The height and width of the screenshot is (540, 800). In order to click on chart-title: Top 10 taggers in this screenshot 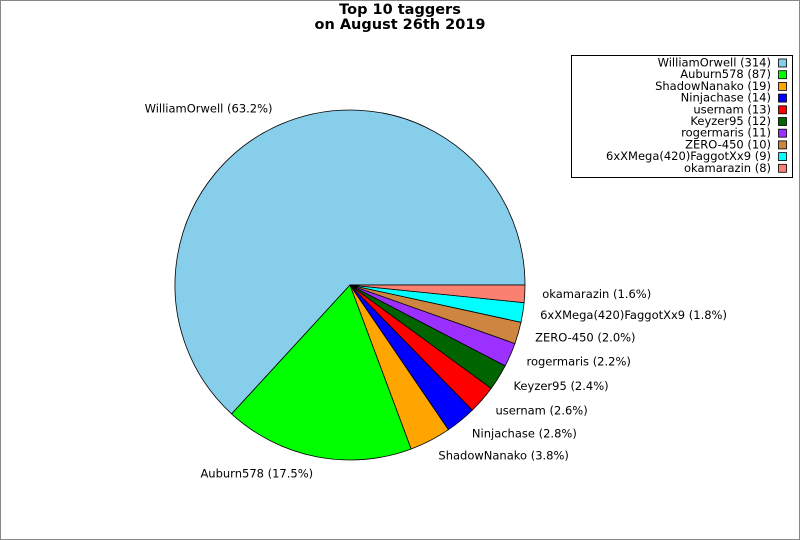, I will do `click(400, 10)`.